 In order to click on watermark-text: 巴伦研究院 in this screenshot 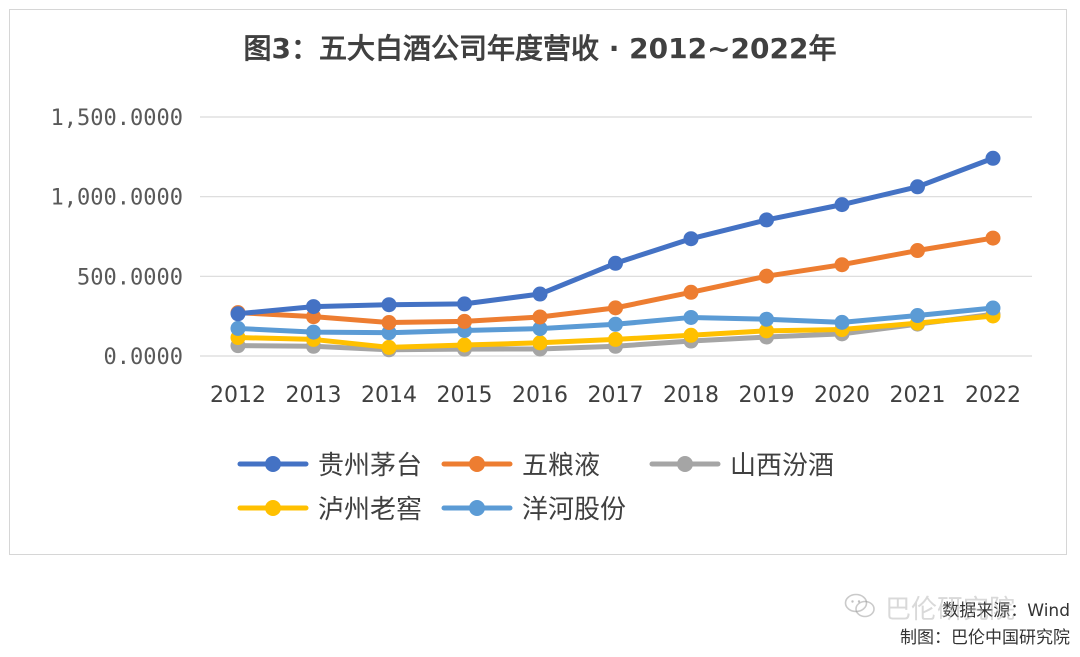, I will do `click(950, 610)`.